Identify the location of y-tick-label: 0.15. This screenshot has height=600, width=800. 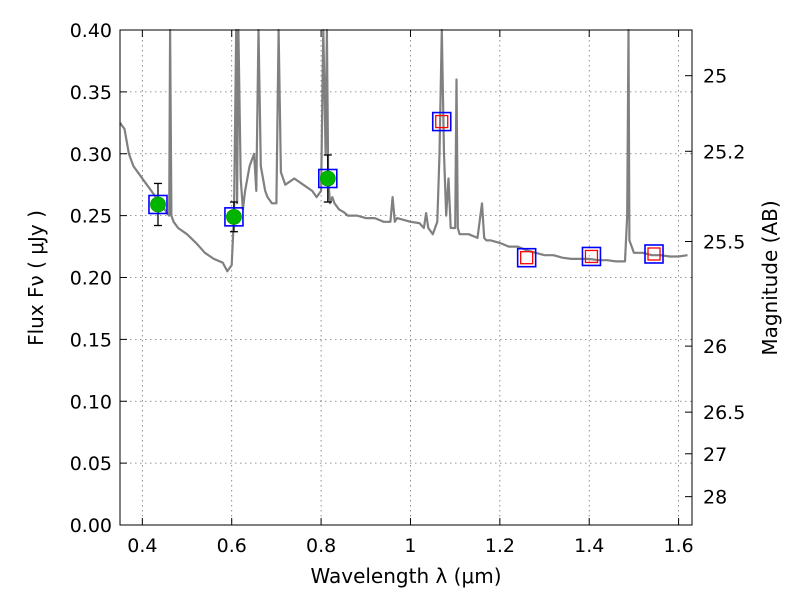
(91, 340).